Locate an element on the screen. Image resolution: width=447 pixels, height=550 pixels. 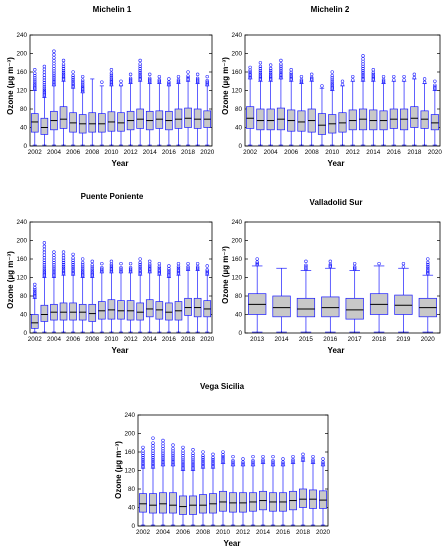
y-tick-label: 240 is located at coordinates (129, 415).